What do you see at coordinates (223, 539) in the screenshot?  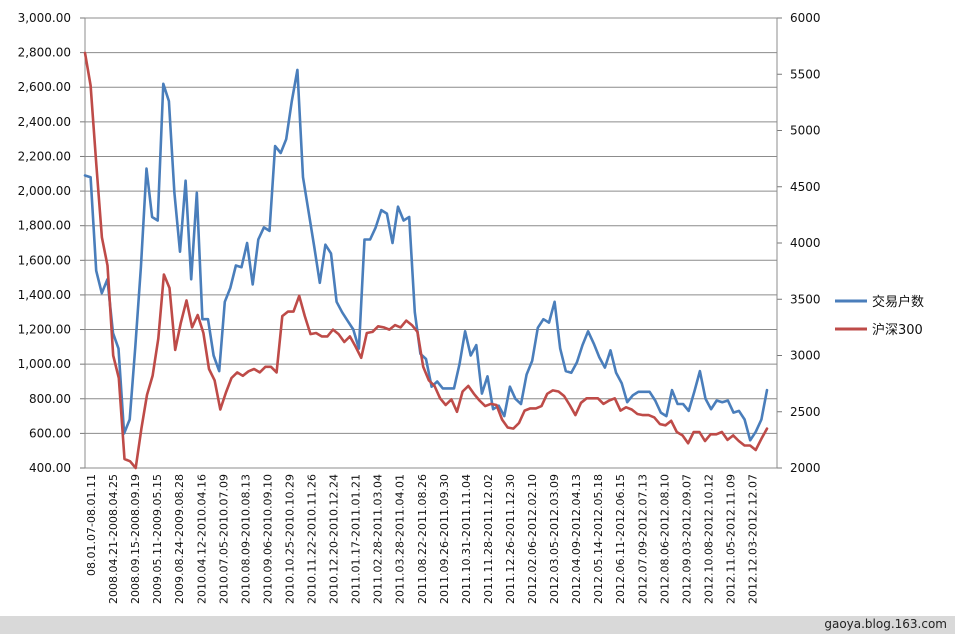 I see `x-tick-label: 2010.07.05-2010.07.09` at bounding box center [223, 539].